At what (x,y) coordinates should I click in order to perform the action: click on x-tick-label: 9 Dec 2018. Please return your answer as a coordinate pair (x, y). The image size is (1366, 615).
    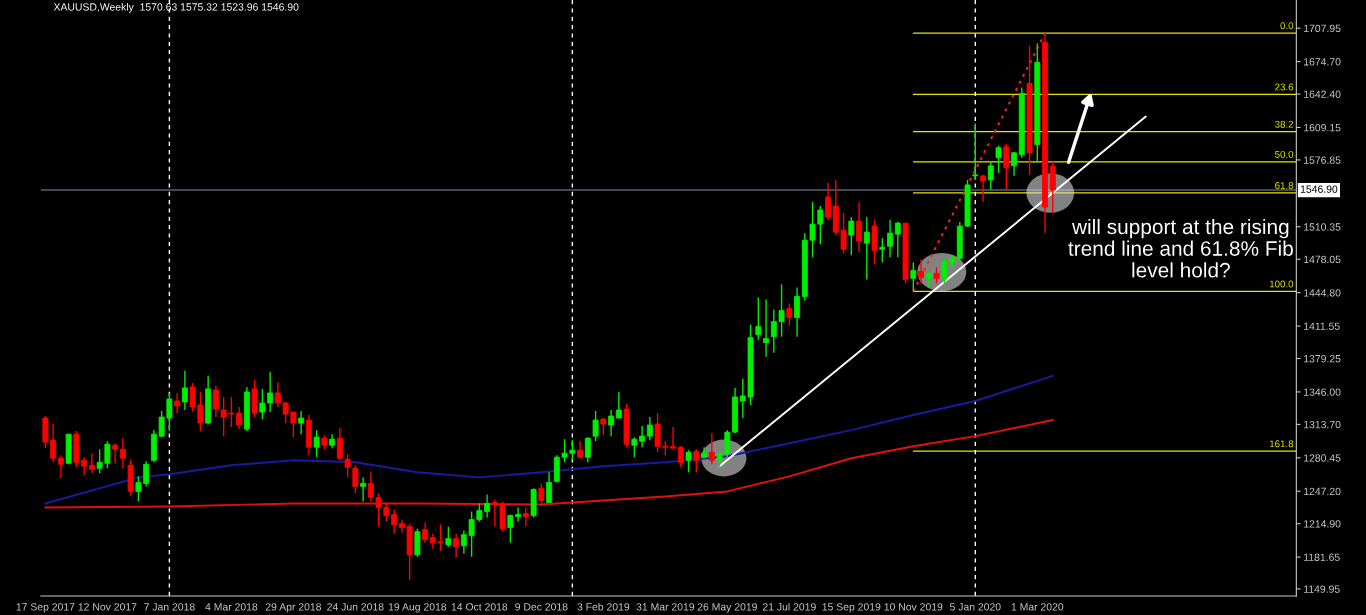
    Looking at the image, I should click on (541, 607).